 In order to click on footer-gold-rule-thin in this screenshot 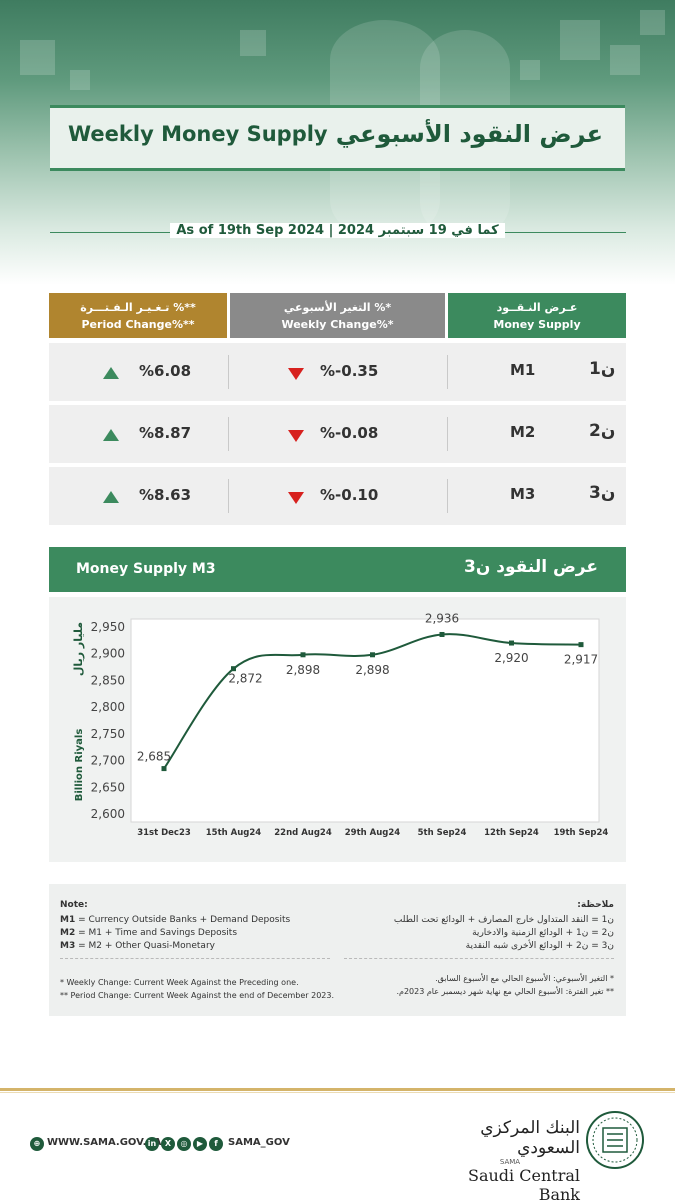, I will do `click(337, 1092)`.